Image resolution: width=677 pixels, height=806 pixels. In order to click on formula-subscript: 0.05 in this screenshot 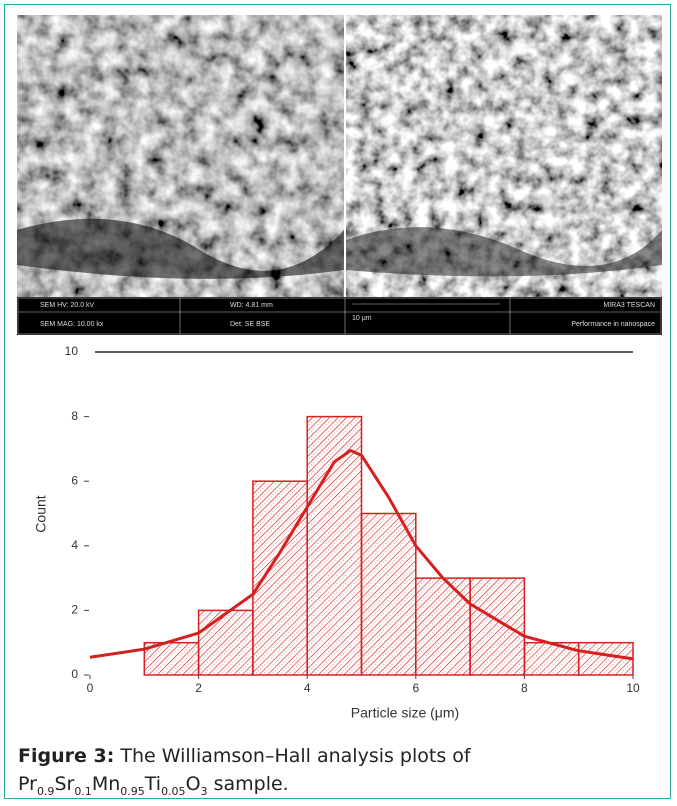, I will do `click(173, 791)`.